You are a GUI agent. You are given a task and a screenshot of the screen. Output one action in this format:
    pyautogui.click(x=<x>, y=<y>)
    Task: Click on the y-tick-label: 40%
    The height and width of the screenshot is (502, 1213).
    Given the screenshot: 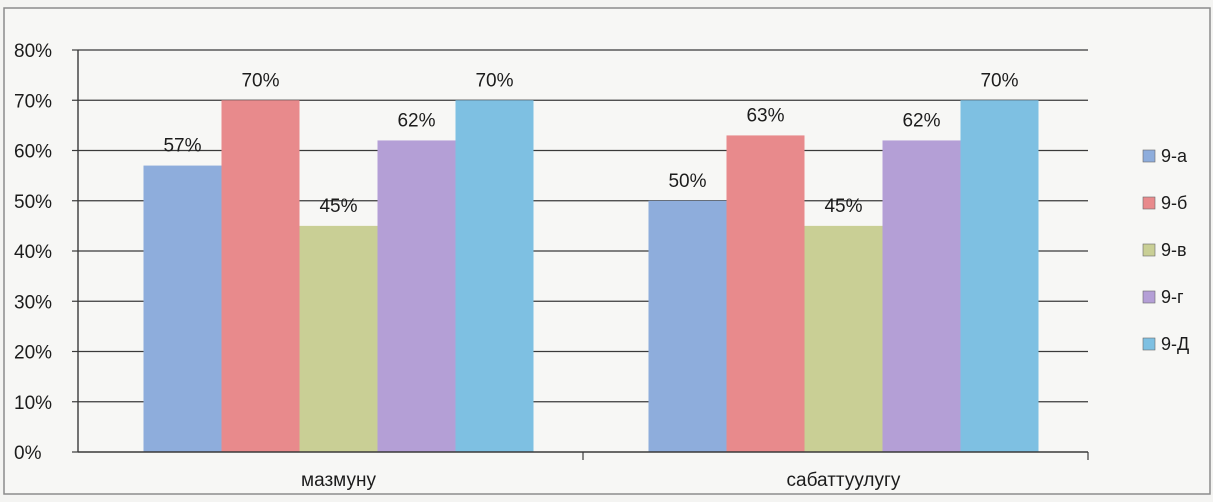 What is the action you would take?
    pyautogui.click(x=33, y=252)
    